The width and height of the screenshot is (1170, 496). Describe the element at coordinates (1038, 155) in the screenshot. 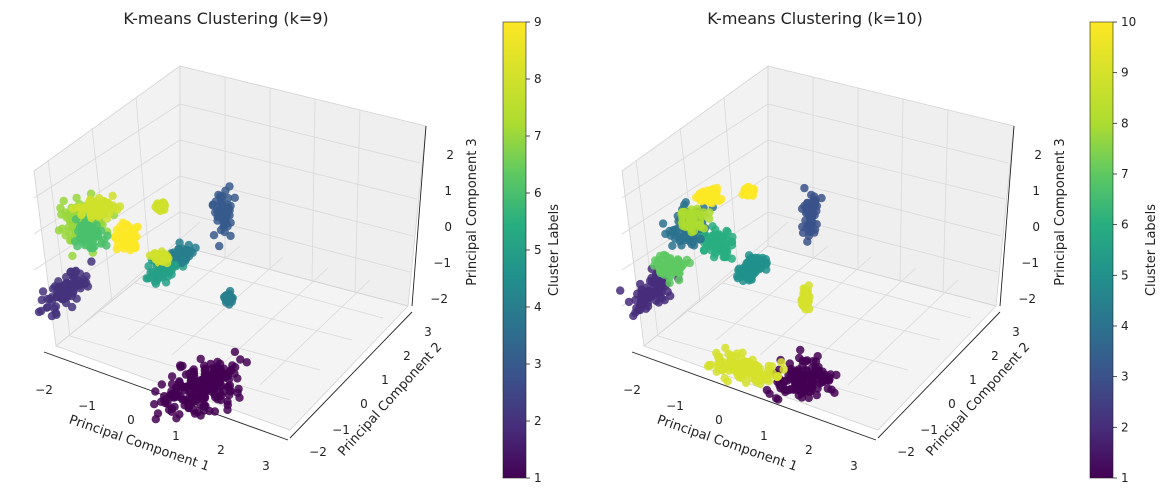

I see `z-tick-label: 2` at that location.